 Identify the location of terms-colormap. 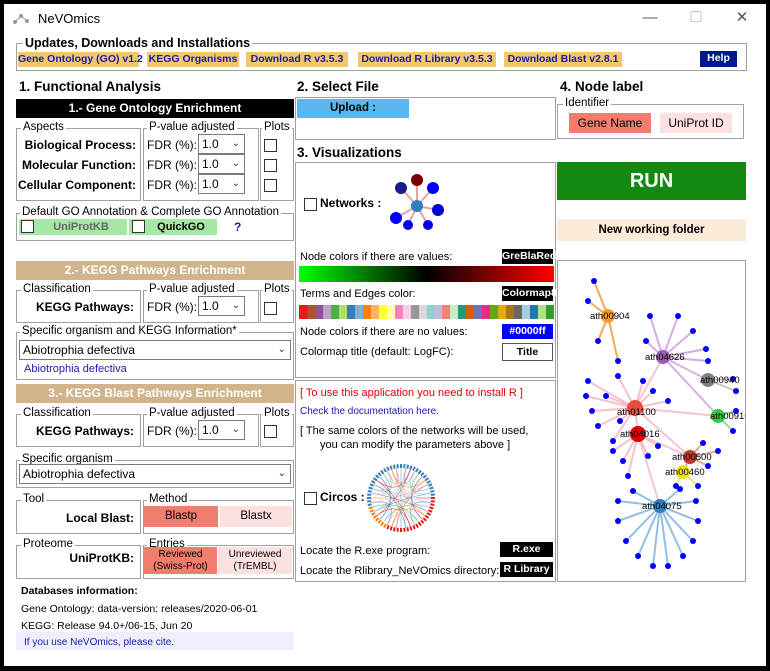
(426, 312).